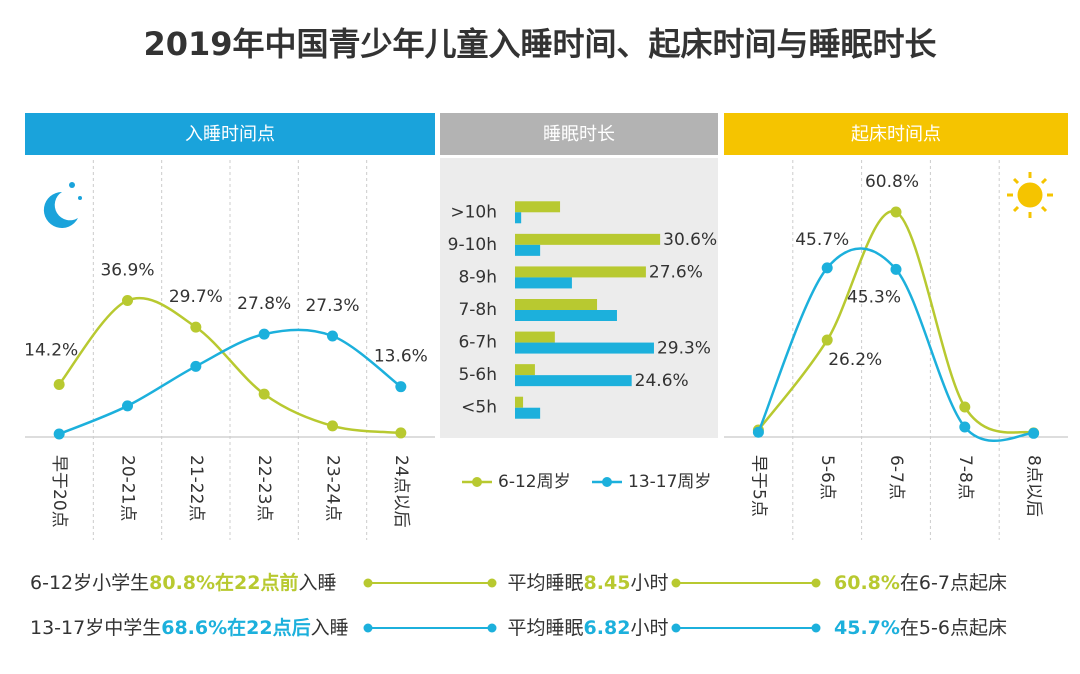 Image resolution: width=1080 pixels, height=674 pixels. I want to click on x-tick-label: 5-6点, so click(827, 477).